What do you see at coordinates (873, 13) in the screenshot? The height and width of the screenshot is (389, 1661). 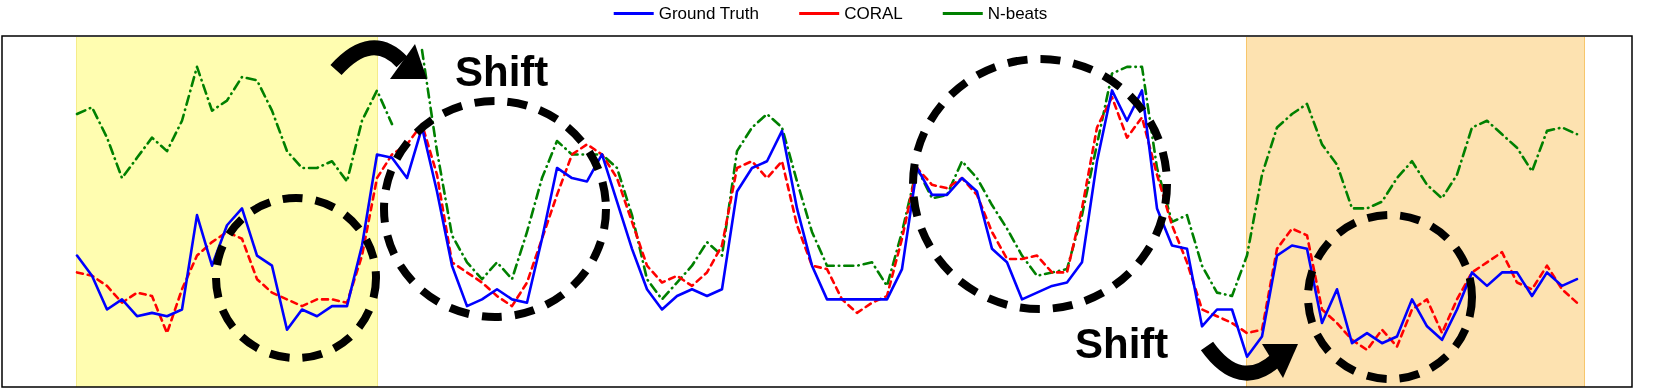 I see `legend-label: CORAL` at bounding box center [873, 13].